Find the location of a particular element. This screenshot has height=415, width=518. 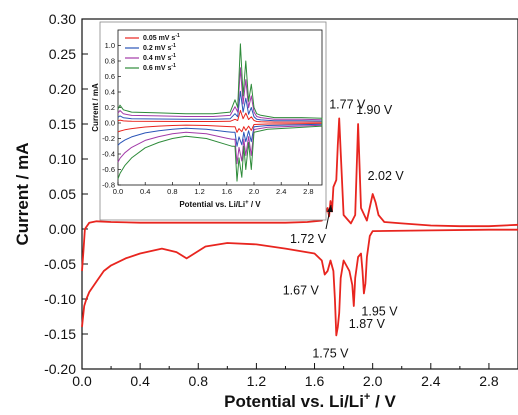

y-tick-label: -0.10 is located at coordinates (60, 299).